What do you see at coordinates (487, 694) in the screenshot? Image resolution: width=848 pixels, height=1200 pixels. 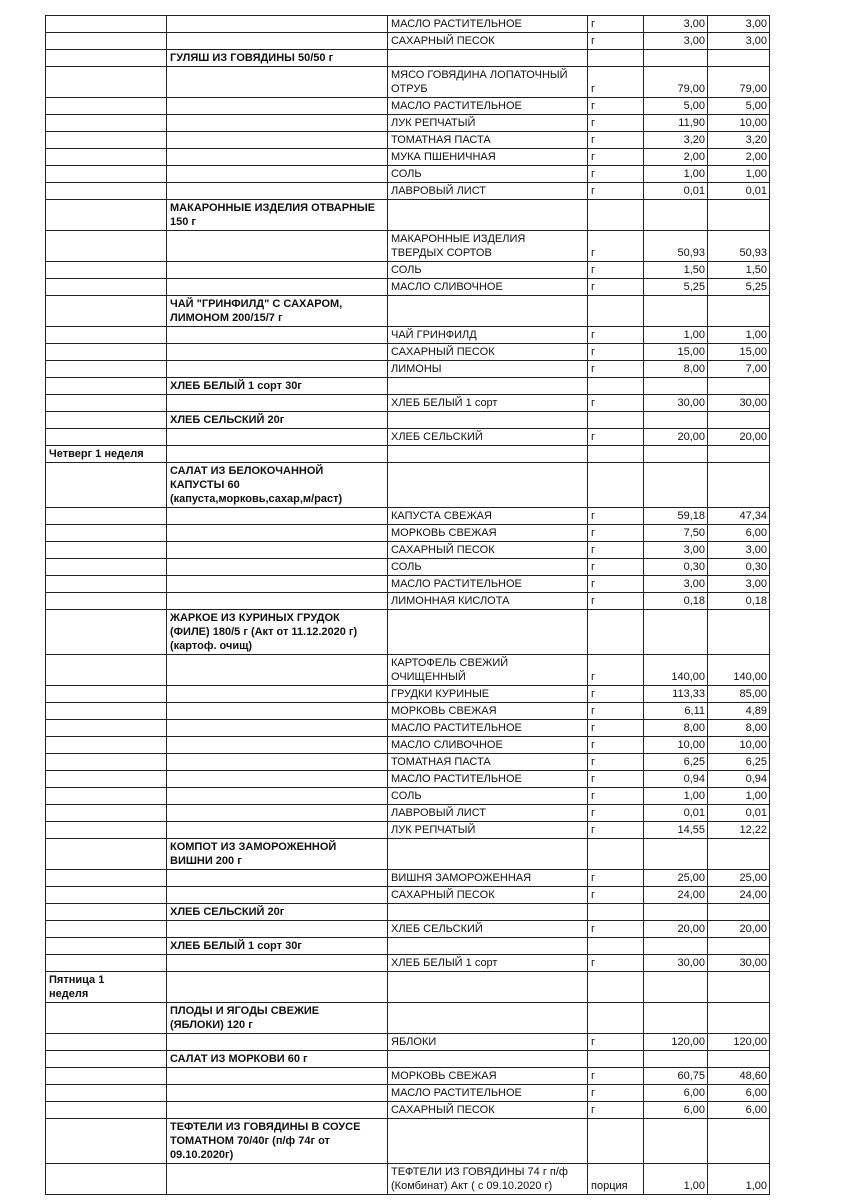 I see `ingredient-cell: ГРУДКИ КУРИНЫЕ` at bounding box center [487, 694].